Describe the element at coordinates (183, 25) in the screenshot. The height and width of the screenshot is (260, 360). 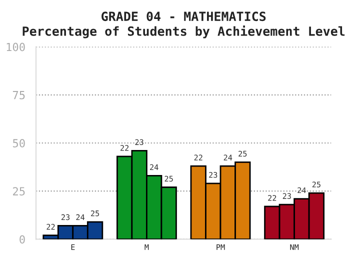
I see `chart-title: GRADE 04 - MATHEMATICS Percentage of Students by Achievement Level` at that location.